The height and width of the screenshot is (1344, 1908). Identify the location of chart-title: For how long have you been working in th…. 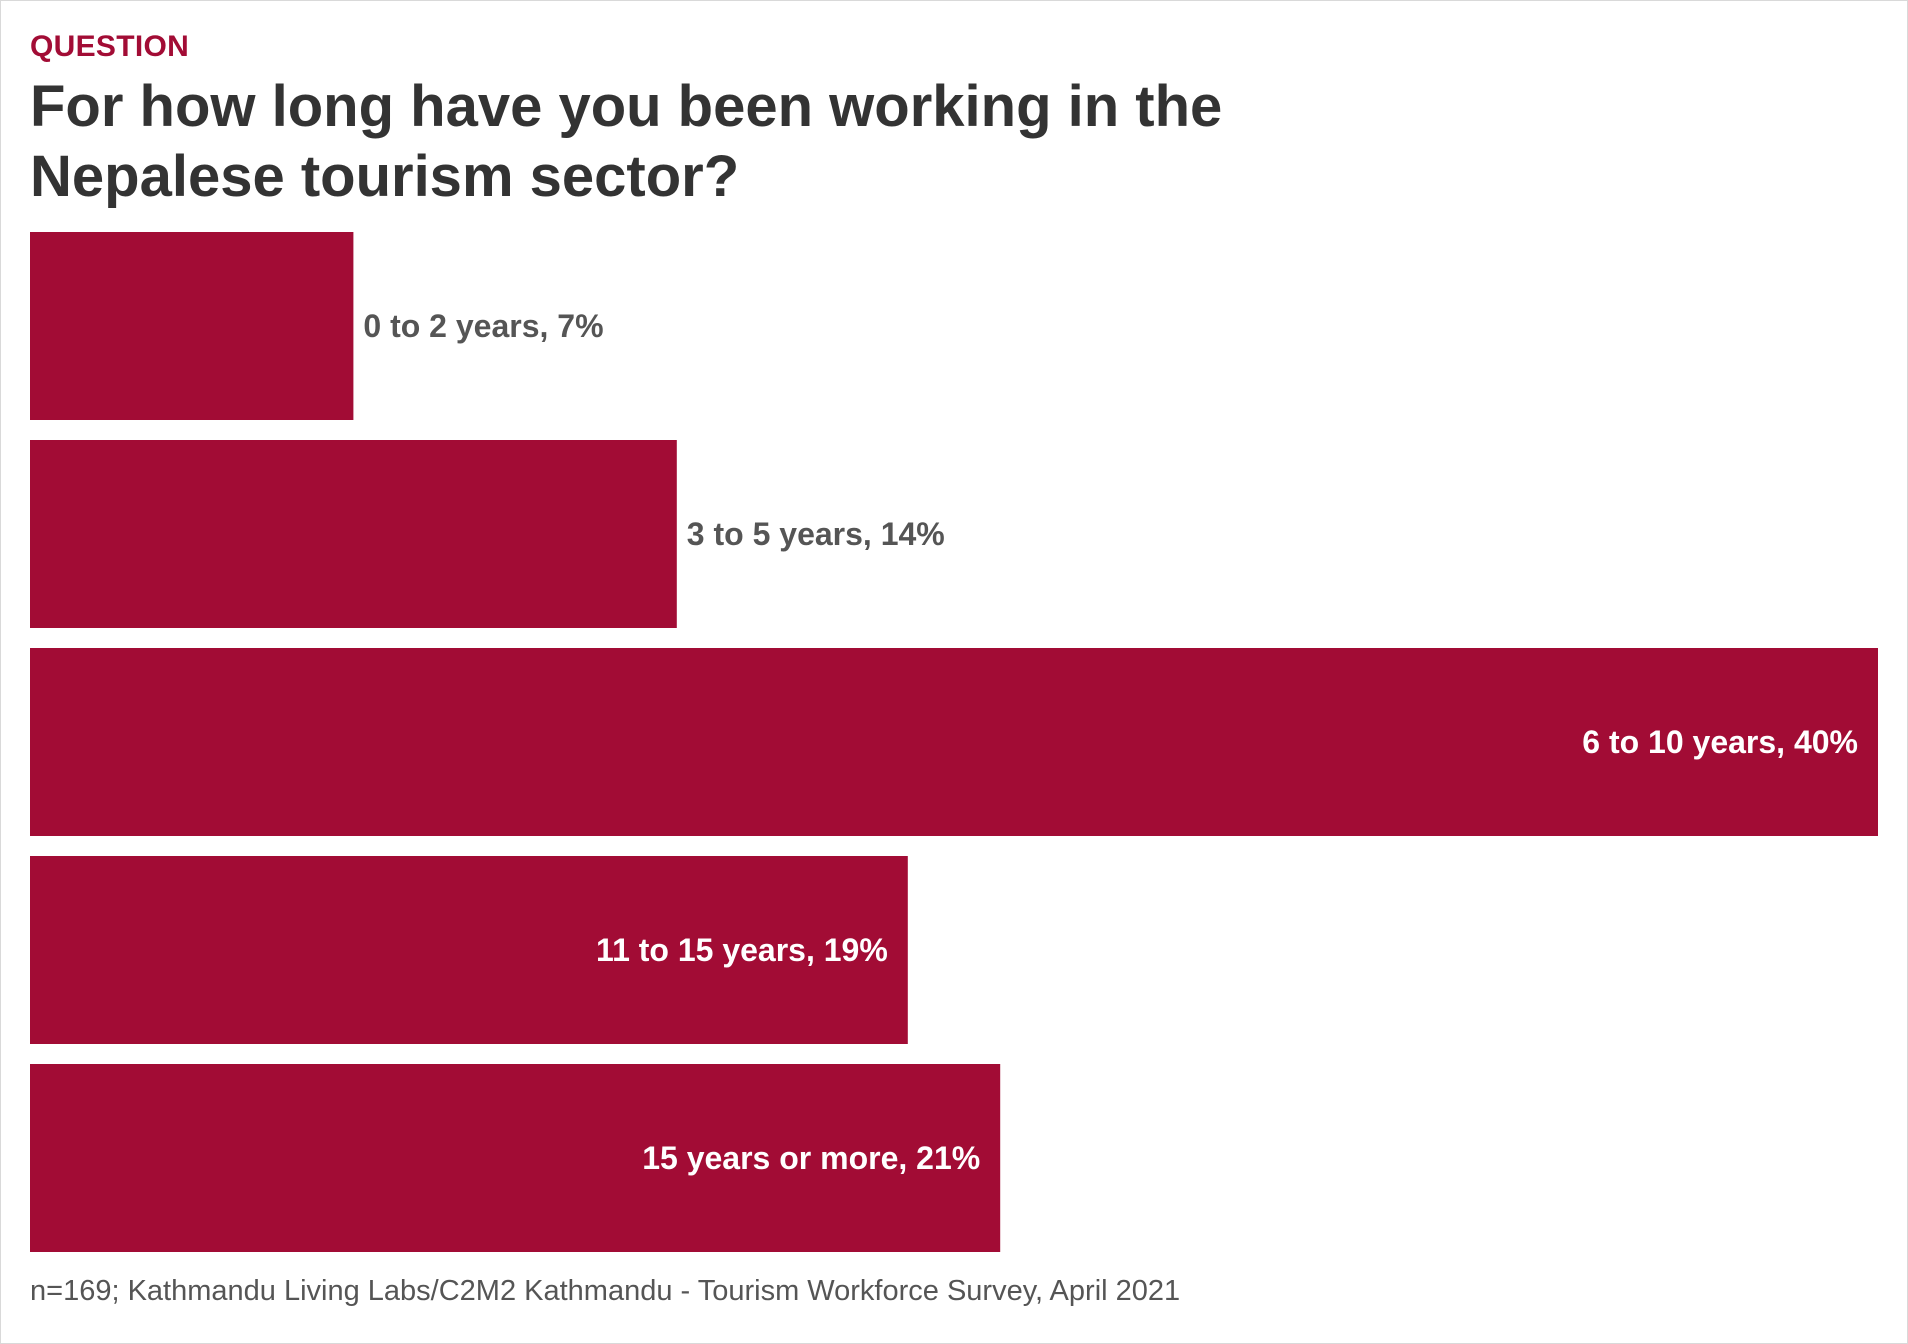
(626, 141).